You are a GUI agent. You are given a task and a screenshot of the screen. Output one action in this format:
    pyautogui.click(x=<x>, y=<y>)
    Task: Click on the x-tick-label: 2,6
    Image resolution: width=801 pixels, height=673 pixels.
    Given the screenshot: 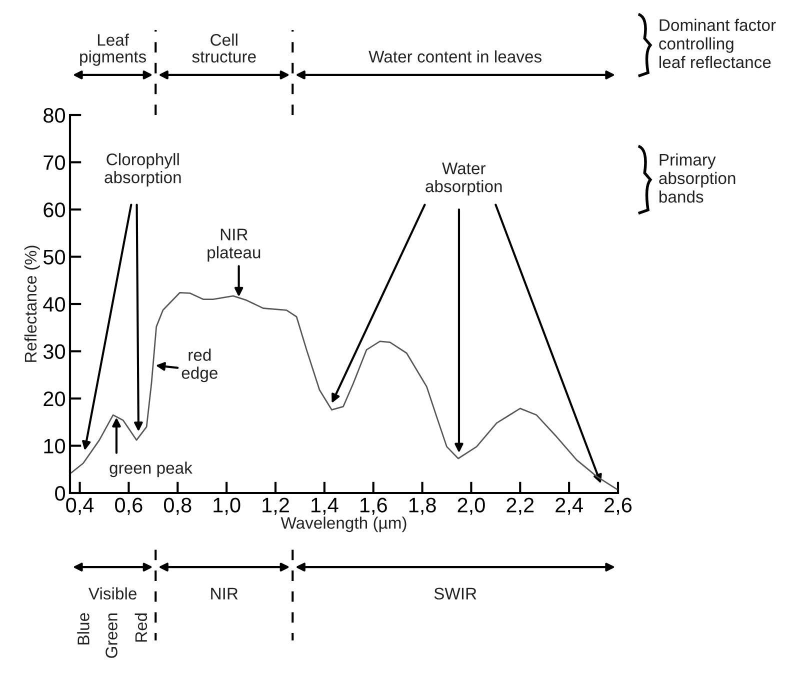 What is the action you would take?
    pyautogui.click(x=618, y=506)
    